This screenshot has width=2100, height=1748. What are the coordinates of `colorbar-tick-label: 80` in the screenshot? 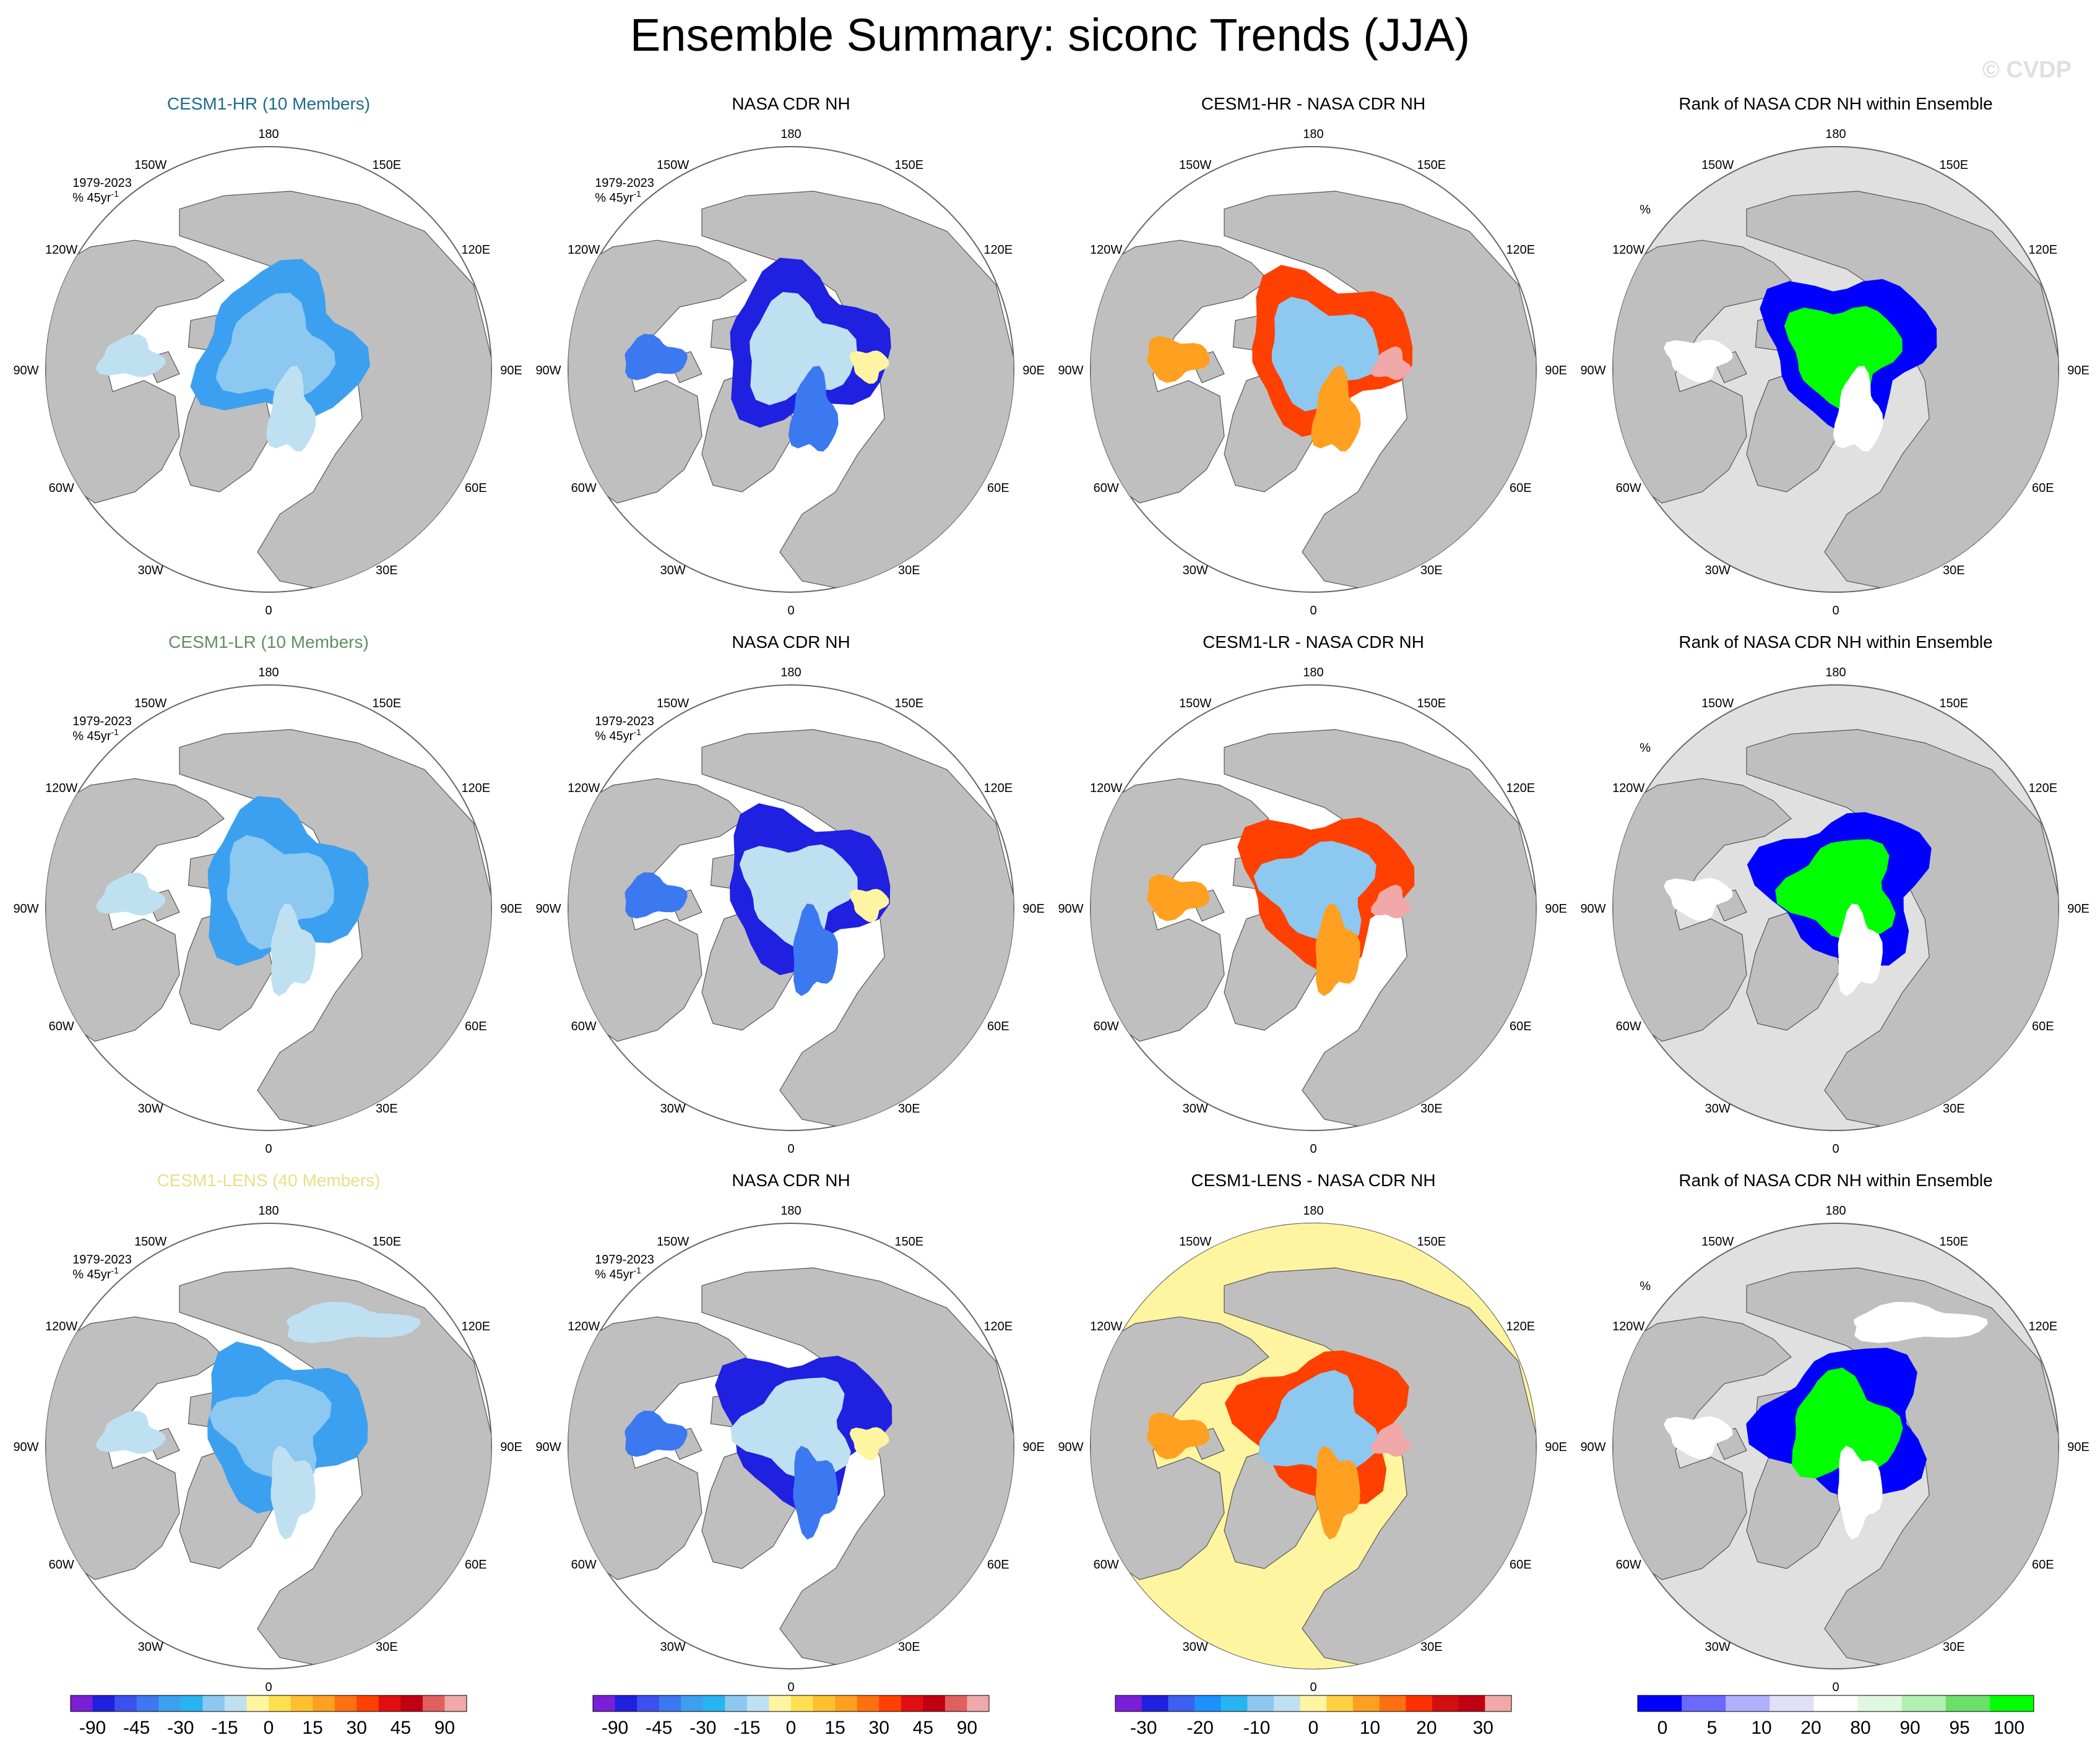 It's located at (1860, 1728).